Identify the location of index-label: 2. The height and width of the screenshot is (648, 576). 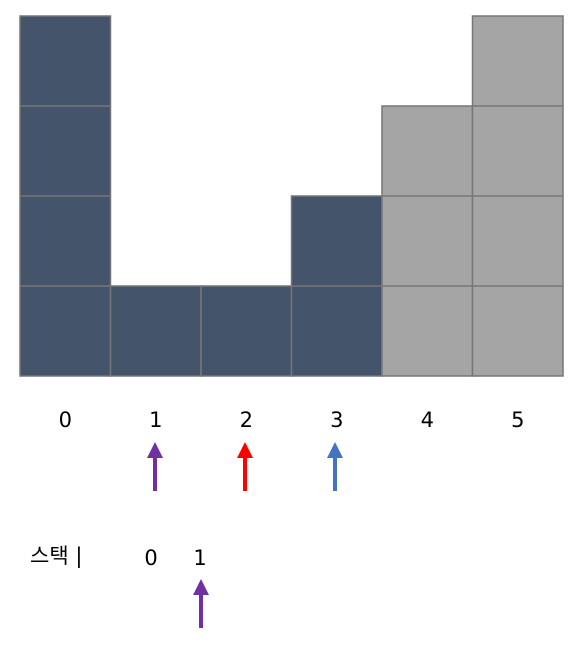
(246, 420).